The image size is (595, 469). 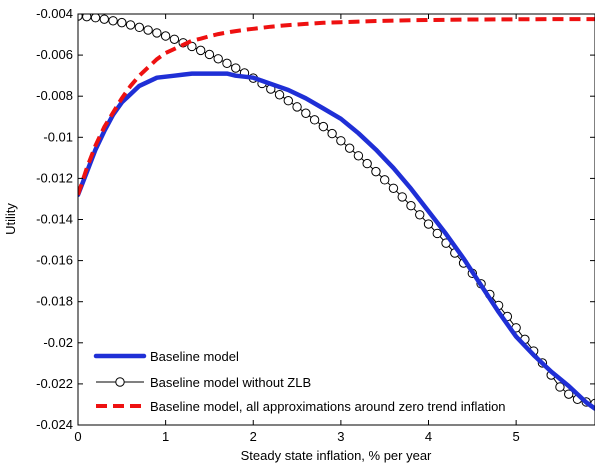 What do you see at coordinates (428, 436) in the screenshot?
I see `x-tick-label: 4` at bounding box center [428, 436].